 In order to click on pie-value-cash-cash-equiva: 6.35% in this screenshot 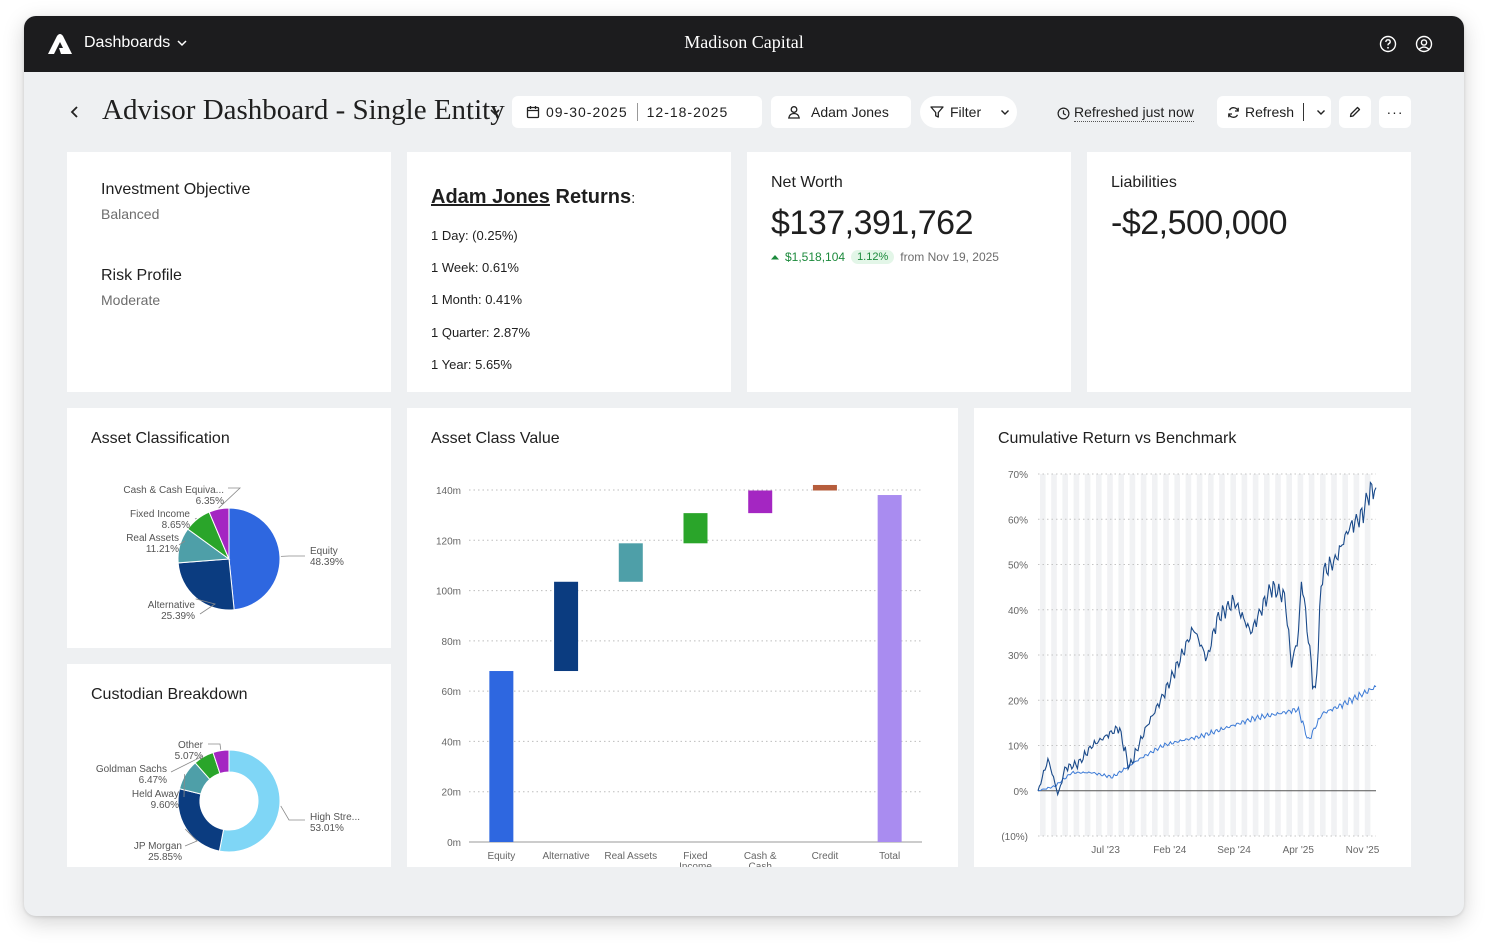, I will do `click(210, 501)`.